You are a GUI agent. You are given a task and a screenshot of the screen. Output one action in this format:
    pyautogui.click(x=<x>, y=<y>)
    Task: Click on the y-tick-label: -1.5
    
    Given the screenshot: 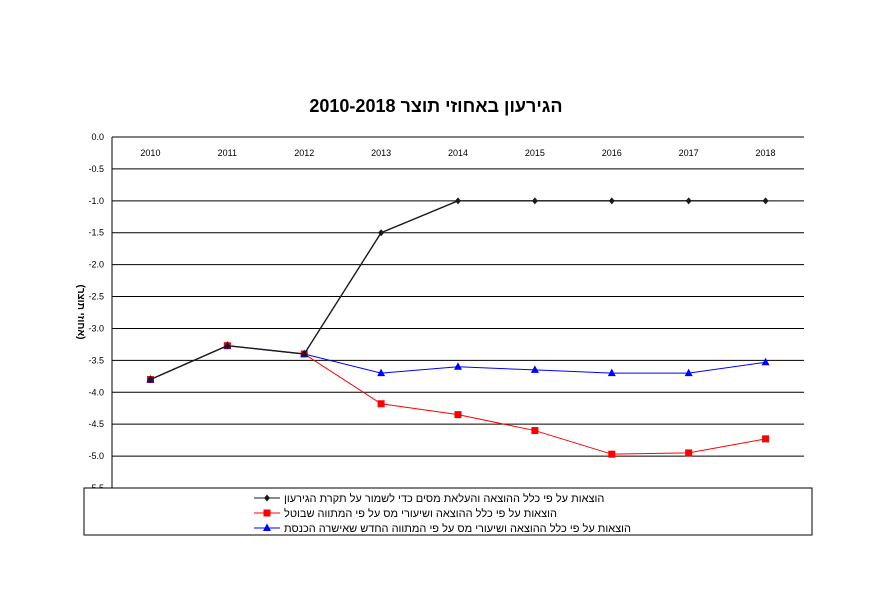 What is the action you would take?
    pyautogui.click(x=96, y=233)
    